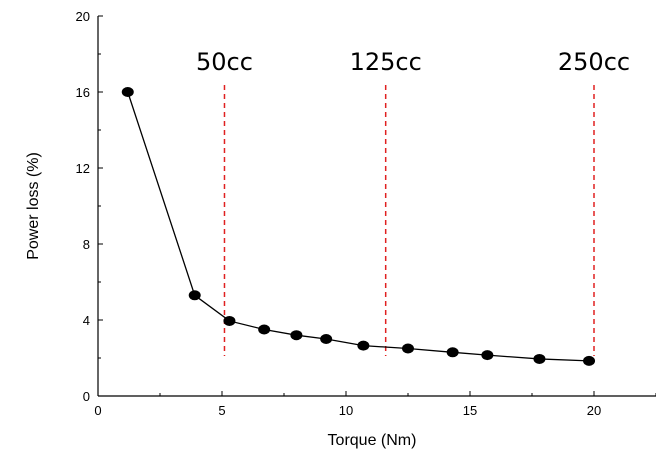 Image resolution: width=656 pixels, height=452 pixels. I want to click on x-tick-label: 20, so click(594, 410).